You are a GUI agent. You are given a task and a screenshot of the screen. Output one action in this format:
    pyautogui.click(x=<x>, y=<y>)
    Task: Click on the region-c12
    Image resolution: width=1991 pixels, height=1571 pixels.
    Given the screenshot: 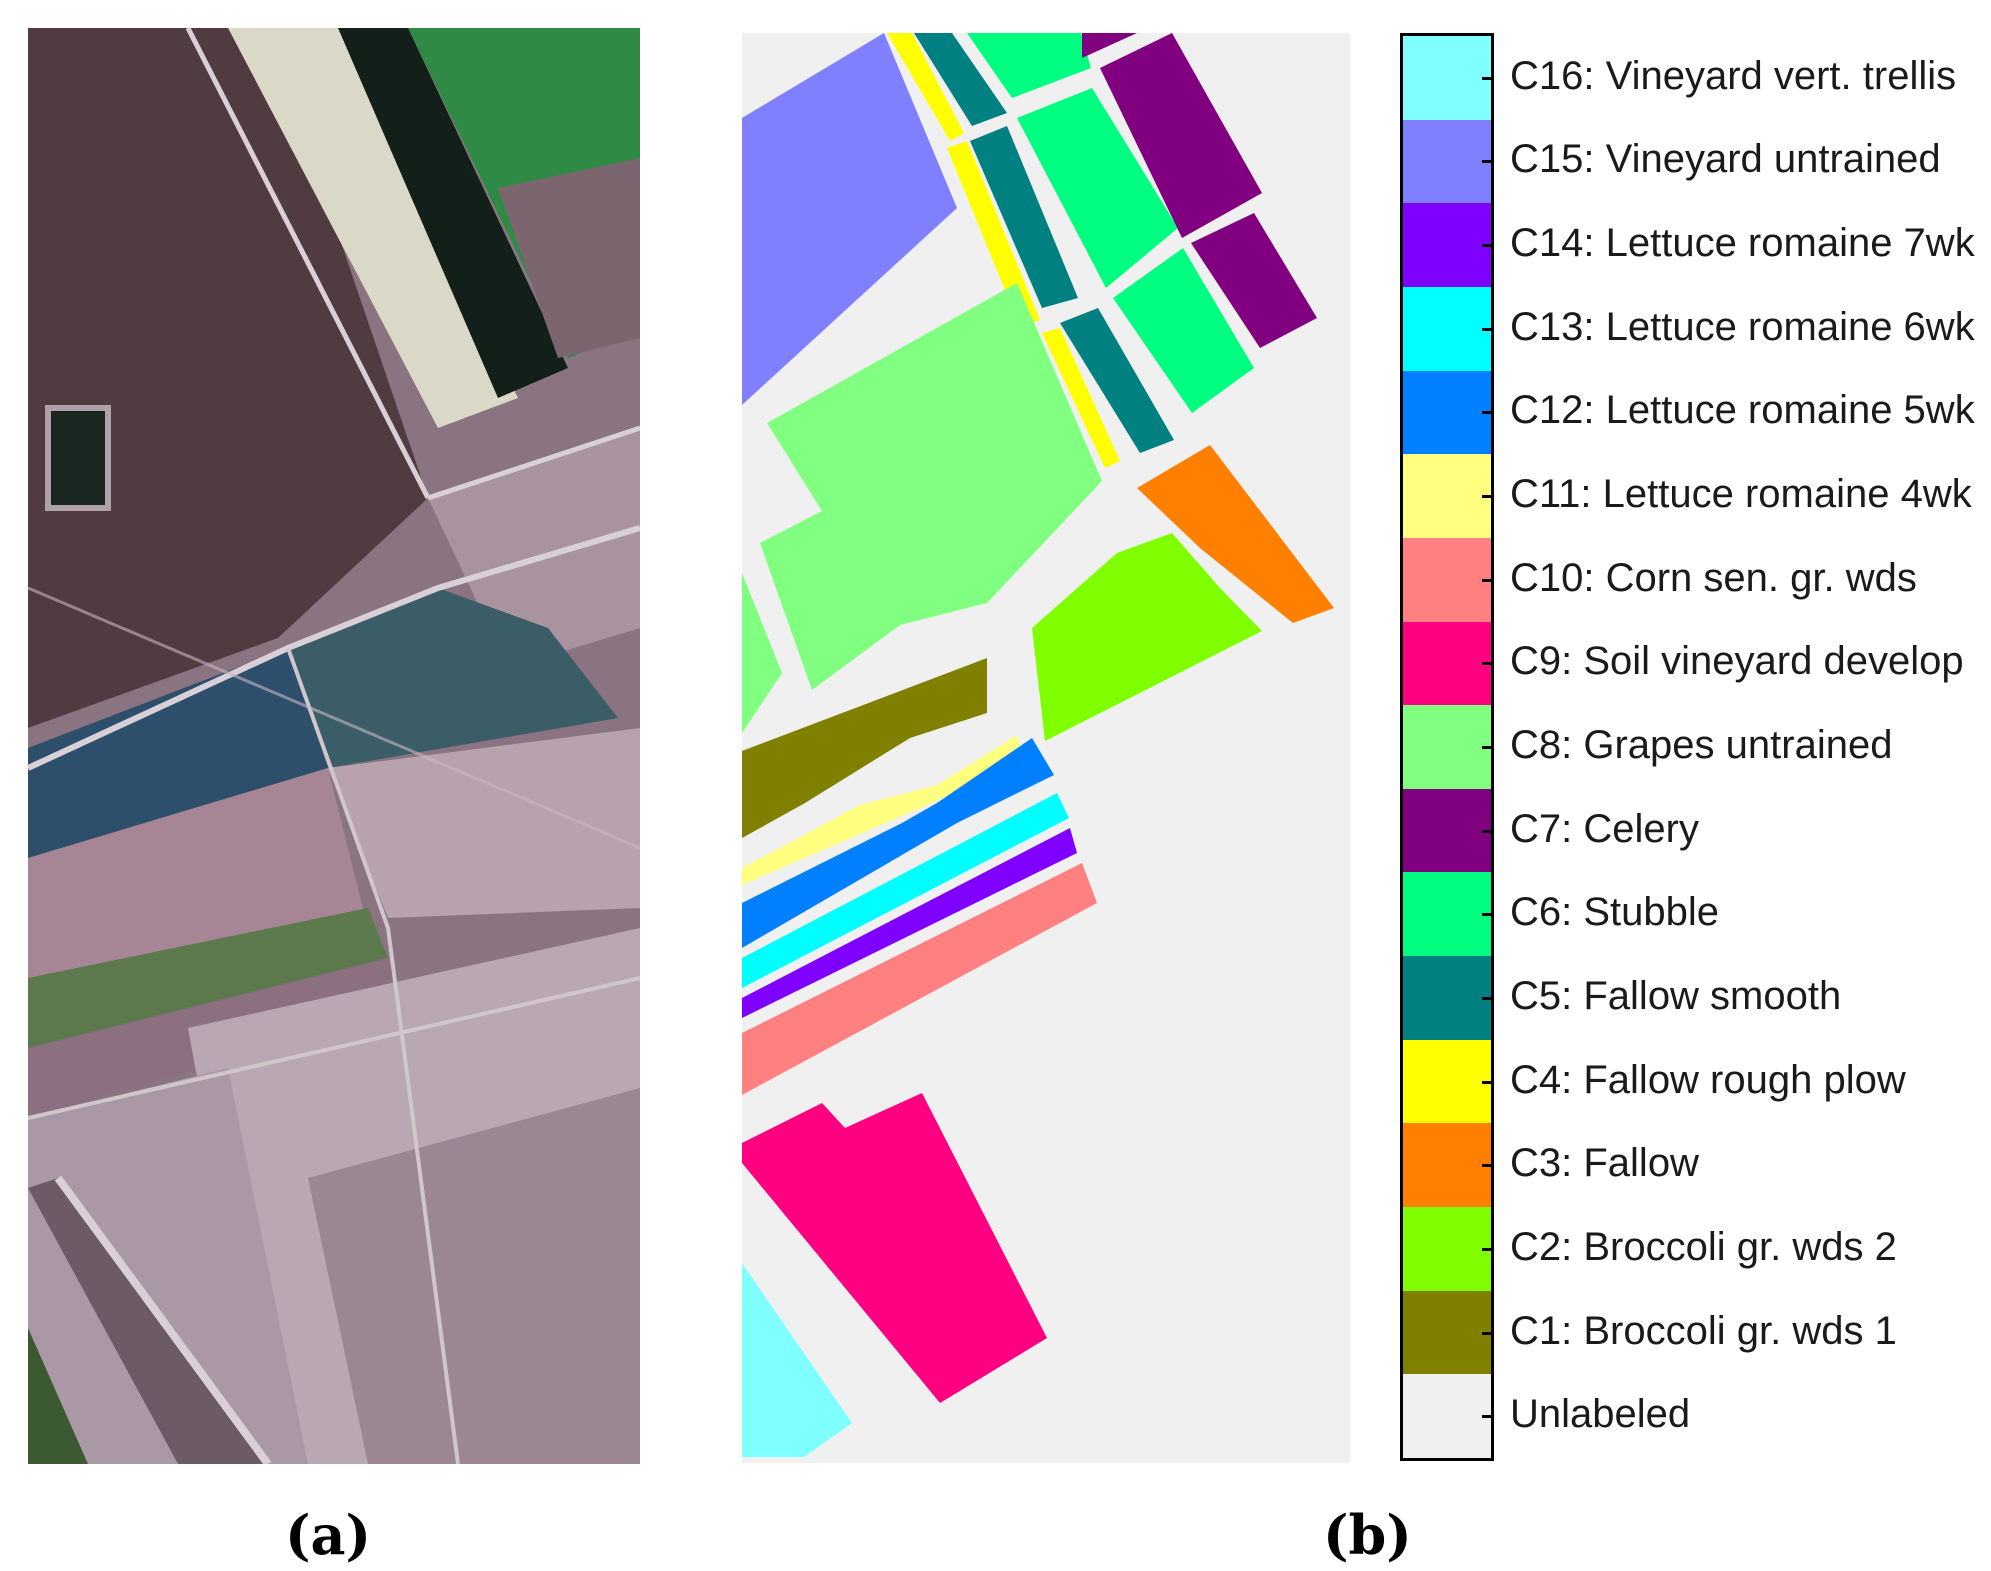 What is the action you would take?
    pyautogui.click(x=898, y=843)
    